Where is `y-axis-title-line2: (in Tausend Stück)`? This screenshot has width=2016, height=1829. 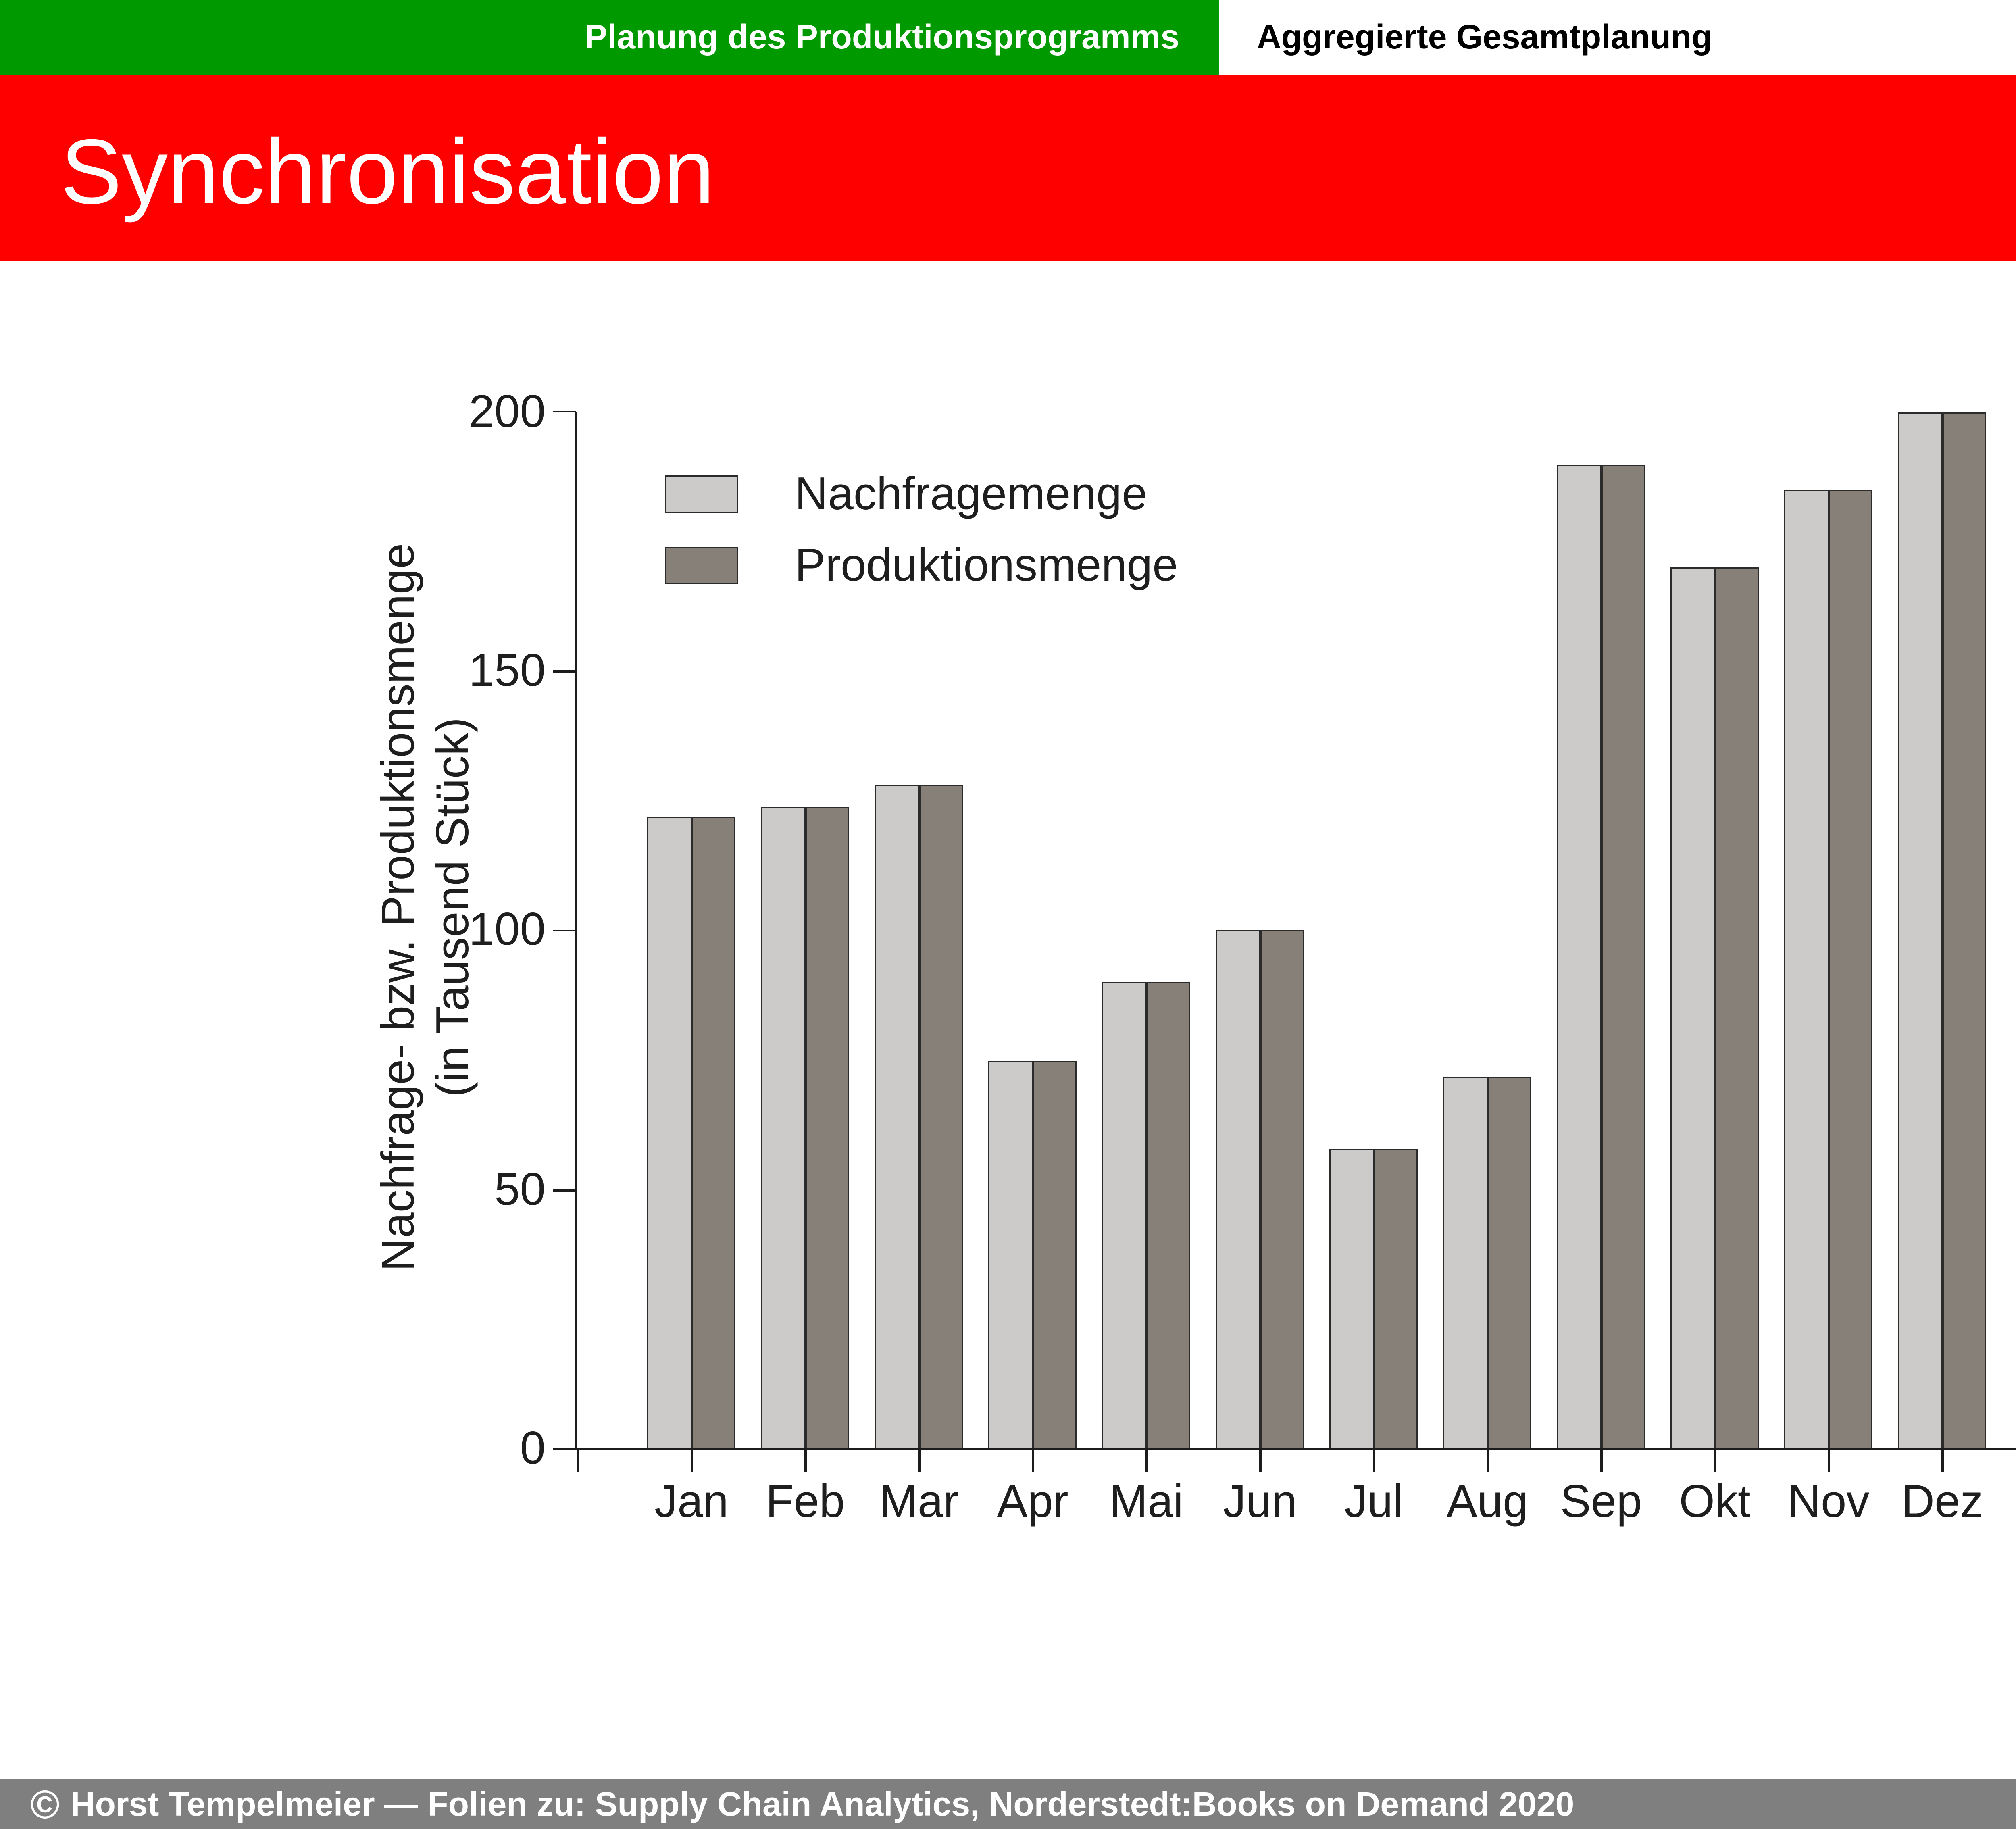
y-axis-title-line2: (in Tausend Stück) is located at coordinates (453, 907).